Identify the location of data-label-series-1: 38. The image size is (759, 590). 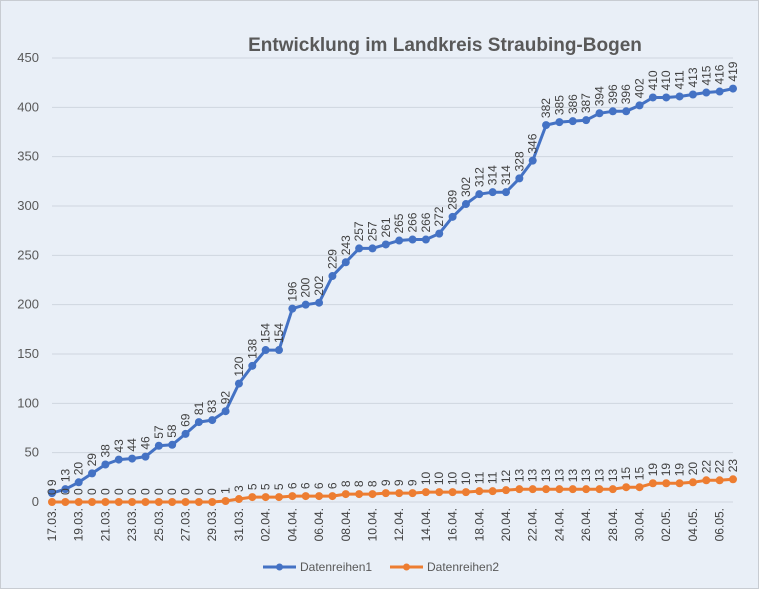
(105, 451).